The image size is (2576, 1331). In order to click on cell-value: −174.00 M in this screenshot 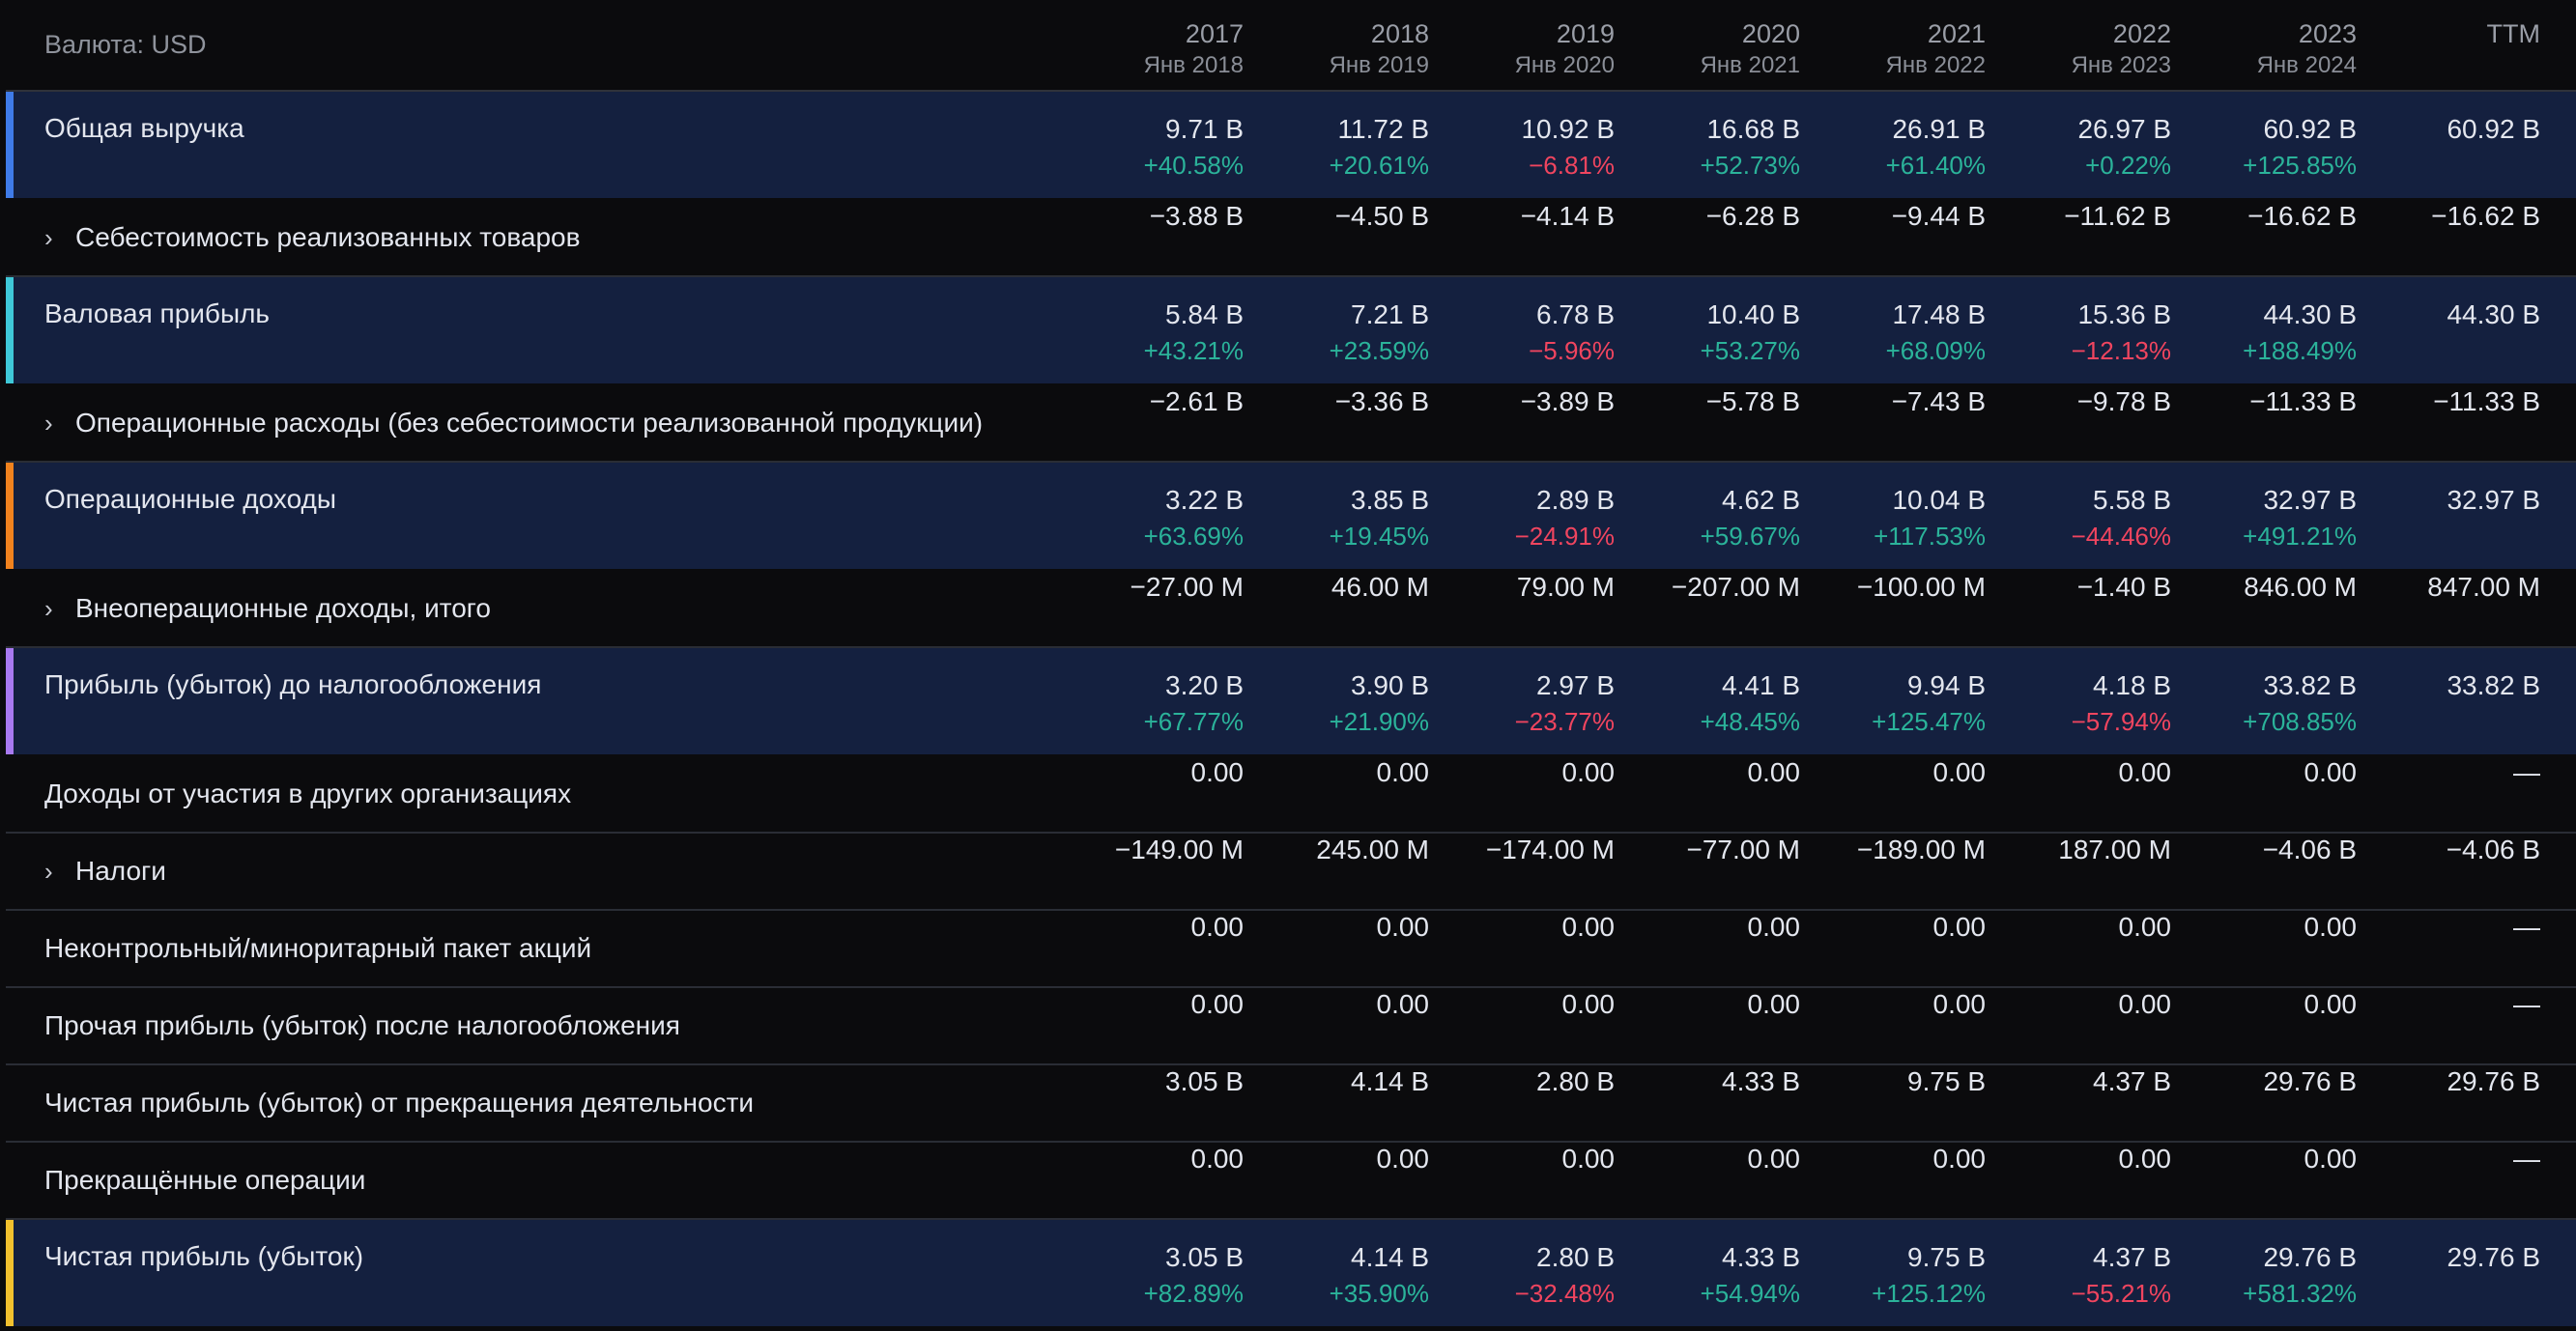, I will do `click(1550, 849)`.